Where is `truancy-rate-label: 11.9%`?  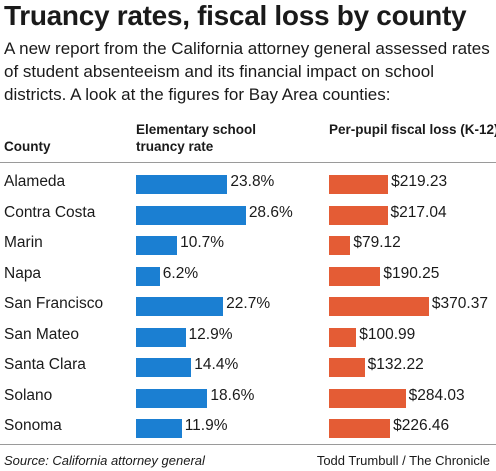 truancy-rate-label: 11.9% is located at coordinates (206, 425).